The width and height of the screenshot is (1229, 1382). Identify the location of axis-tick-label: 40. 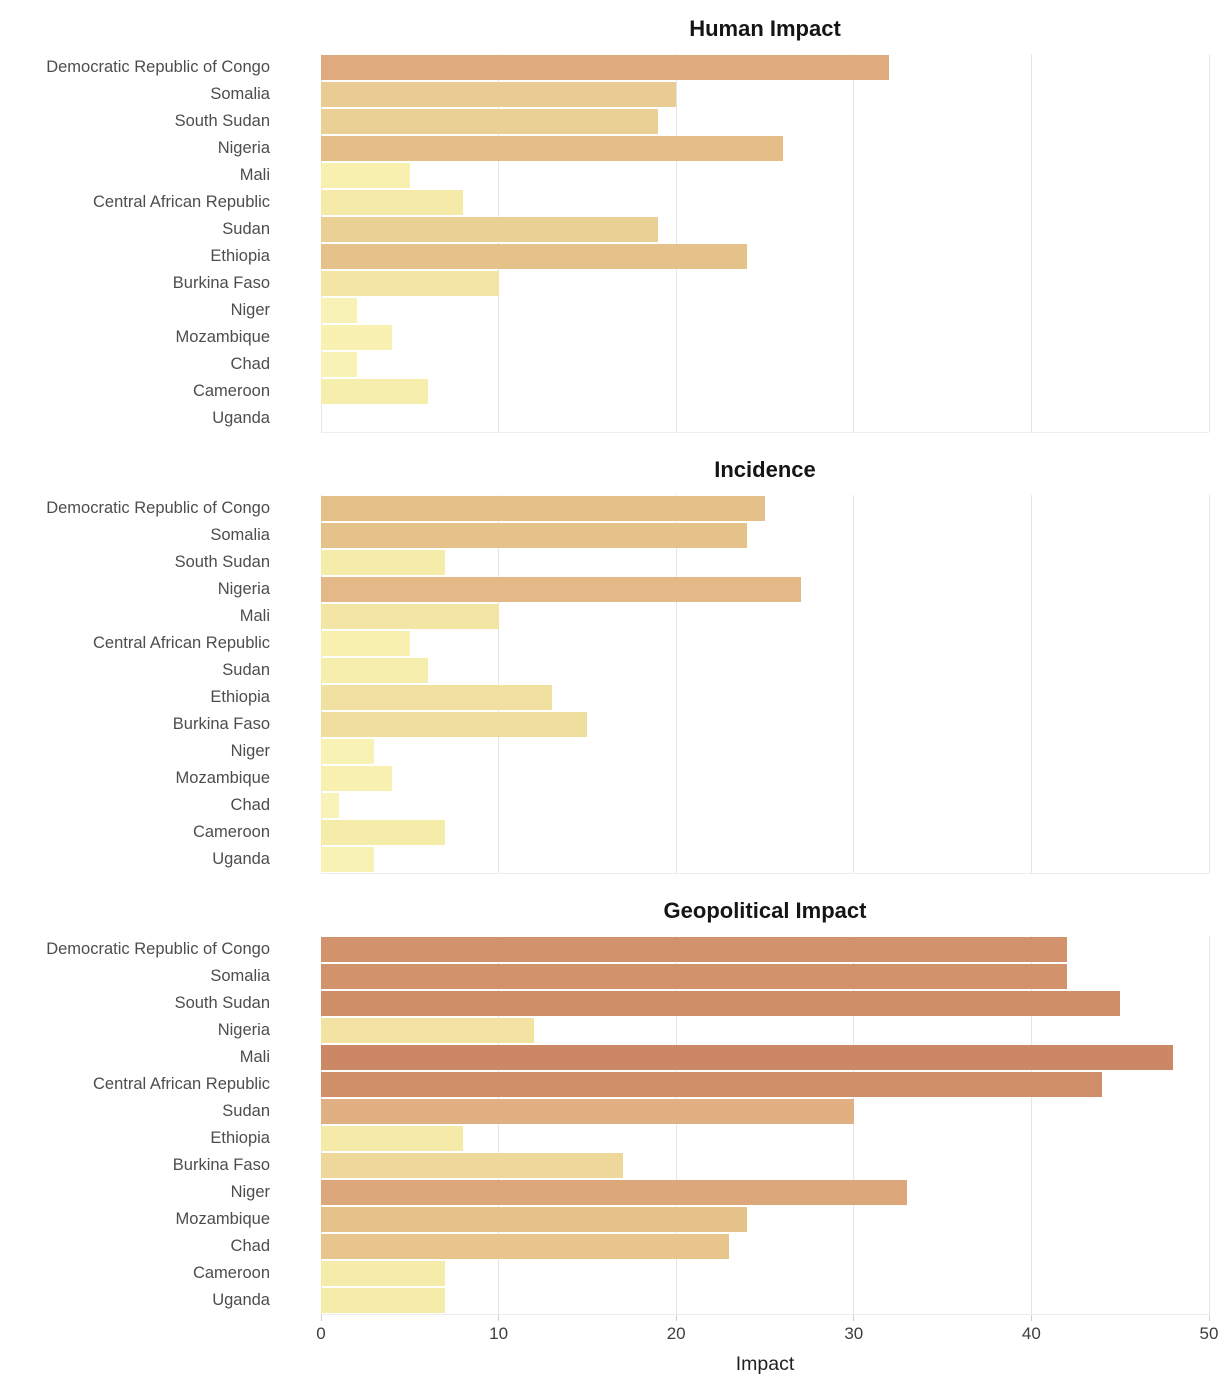
(1031, 1333).